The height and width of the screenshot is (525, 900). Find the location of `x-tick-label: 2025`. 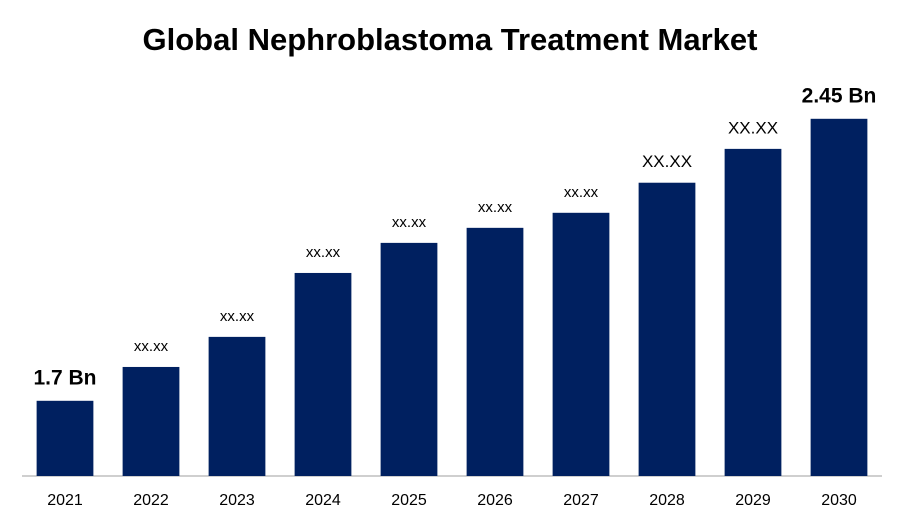

x-tick-label: 2025 is located at coordinates (409, 500).